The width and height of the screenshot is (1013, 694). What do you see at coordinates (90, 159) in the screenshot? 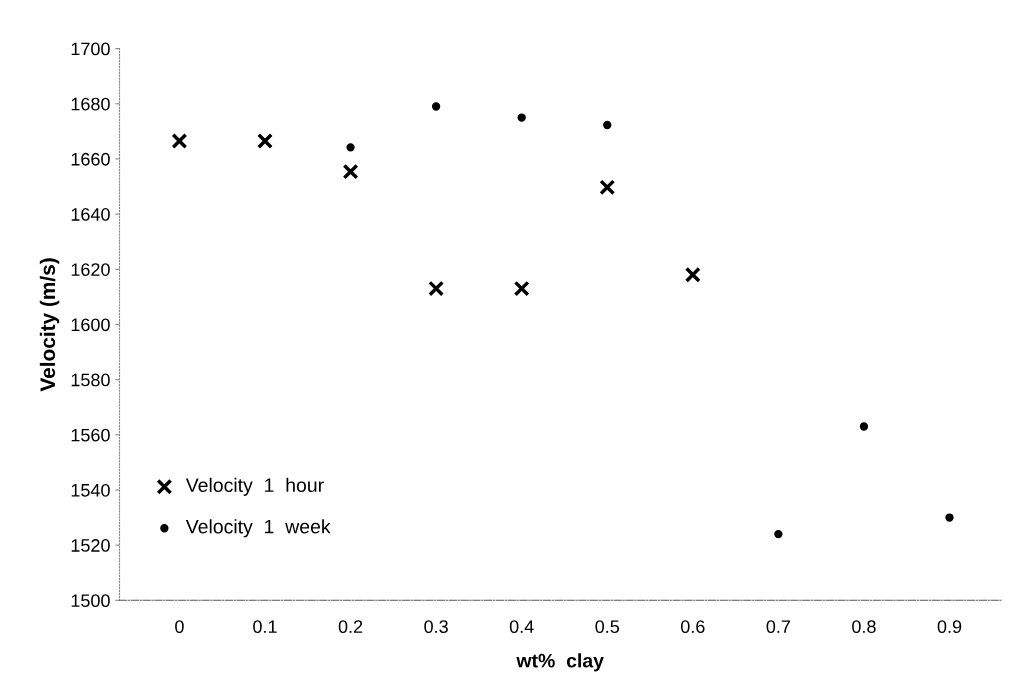
I see `y-tick-label: 1660` at bounding box center [90, 159].